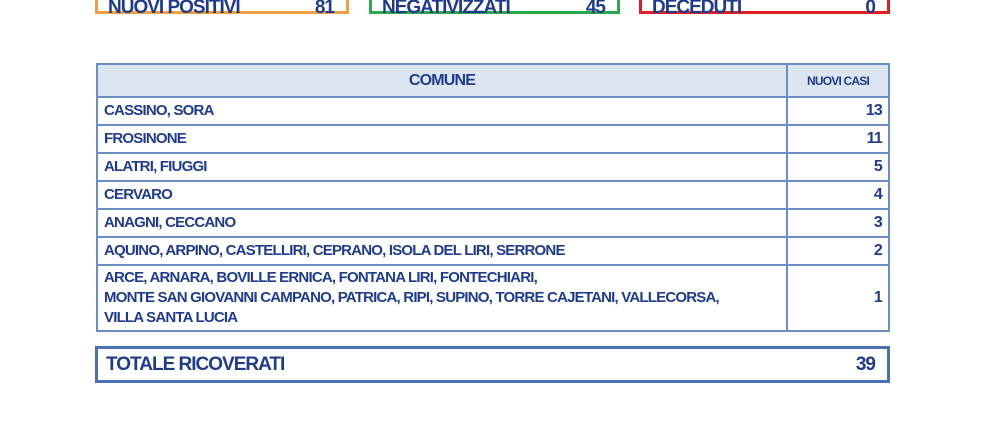 The width and height of the screenshot is (990, 440). I want to click on stat-label: NEGATIVIZZATI, so click(446, 9).